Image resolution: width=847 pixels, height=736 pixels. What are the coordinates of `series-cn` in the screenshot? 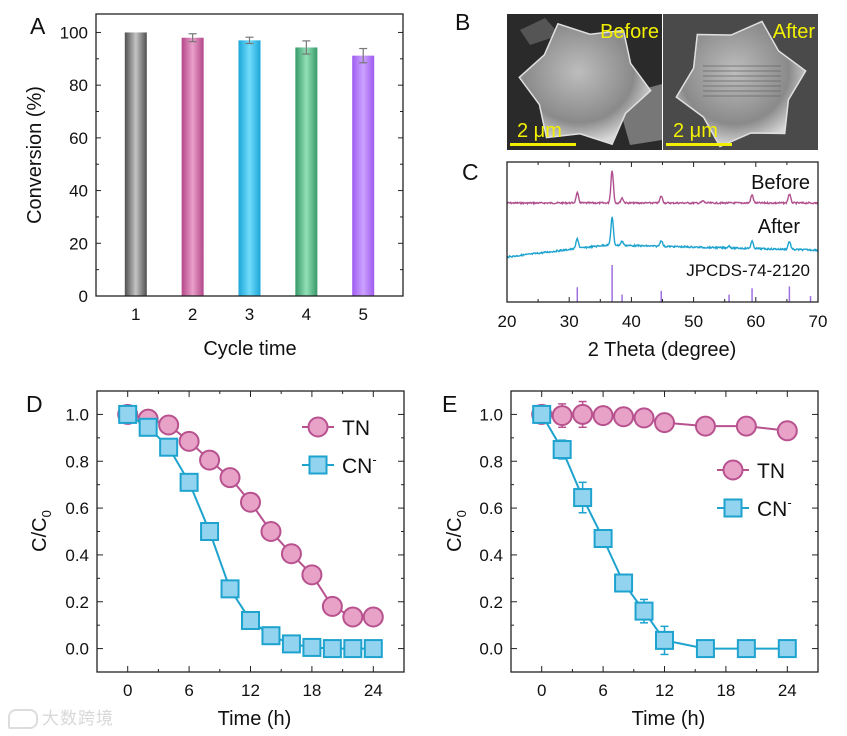 It's located at (250, 531).